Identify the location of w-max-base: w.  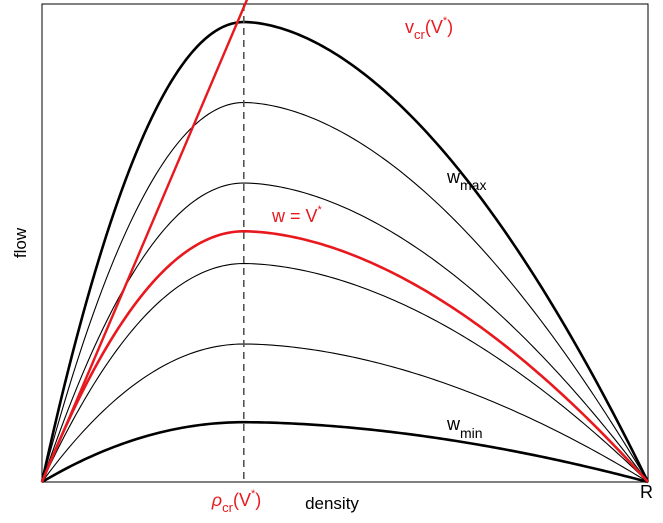
(453, 177).